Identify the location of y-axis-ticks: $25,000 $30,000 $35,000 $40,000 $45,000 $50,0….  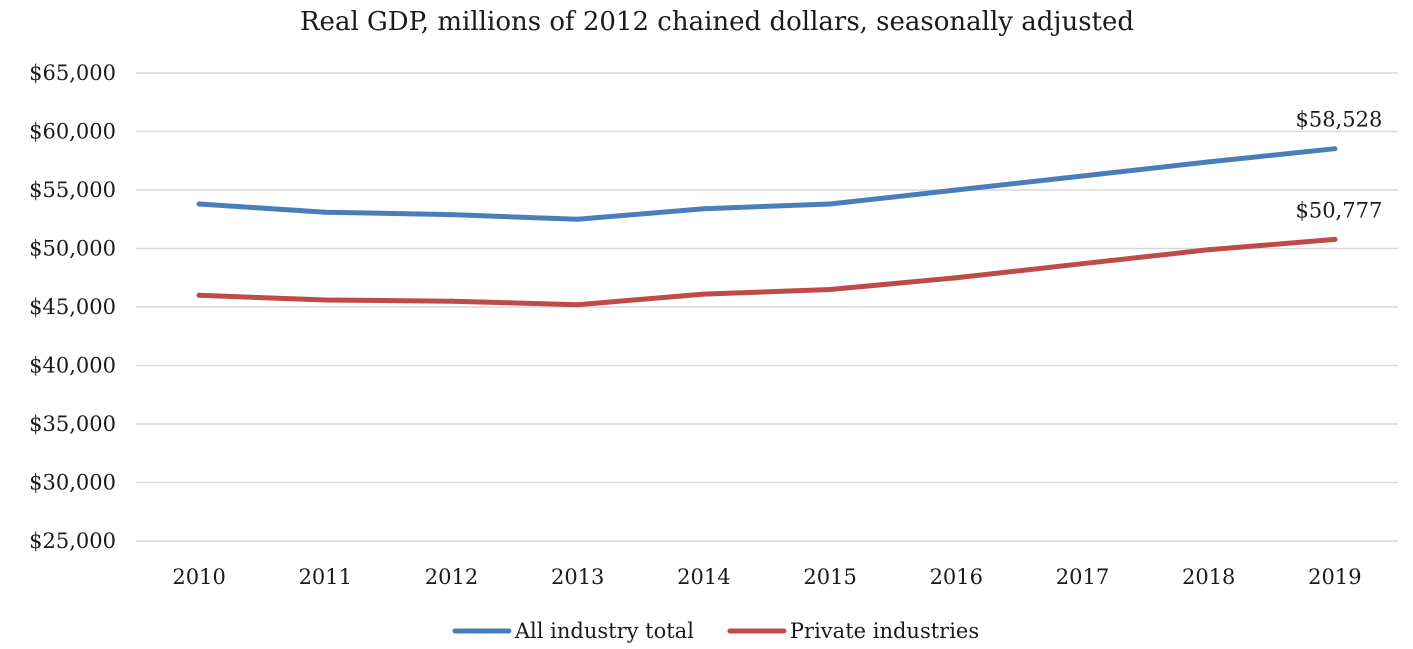
(72, 307).